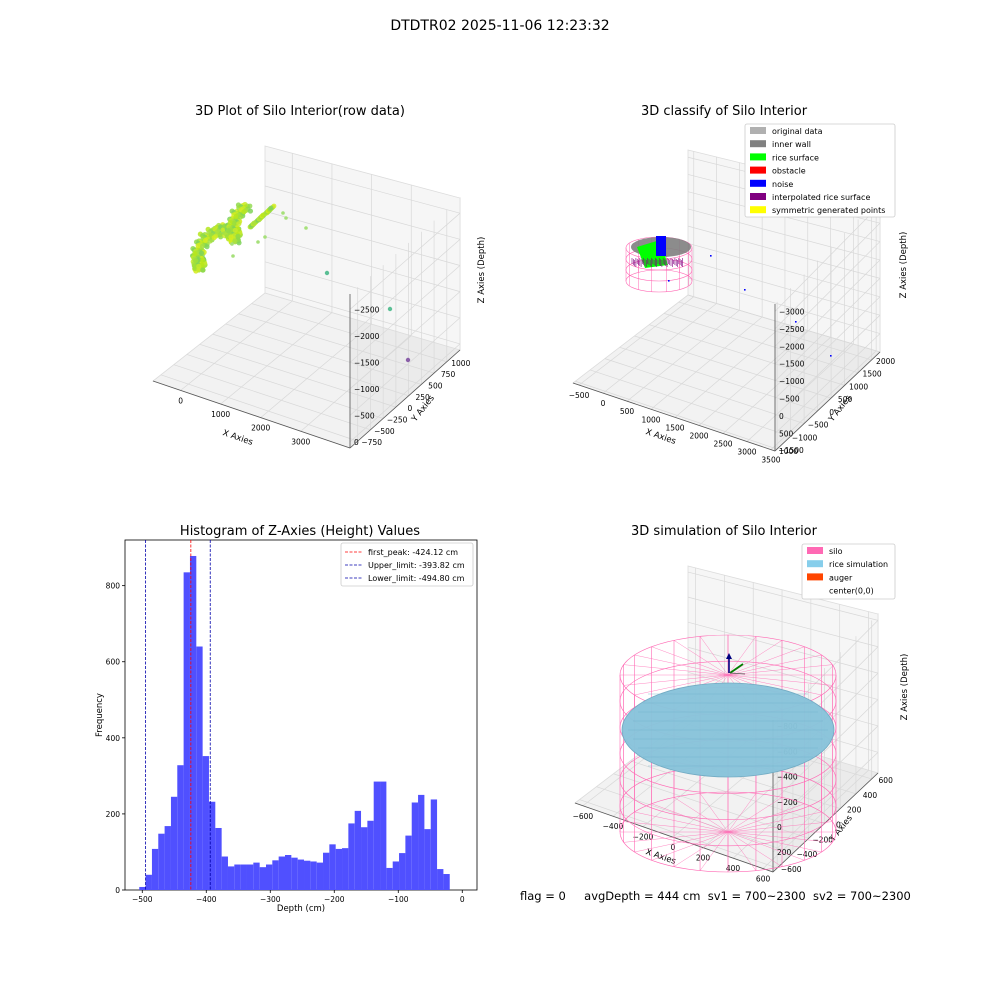 Image resolution: width=1000 pixels, height=1000 pixels. What do you see at coordinates (904, 265) in the screenshot?
I see `p2-z-axis-label: Z Axies (Depth)` at bounding box center [904, 265].